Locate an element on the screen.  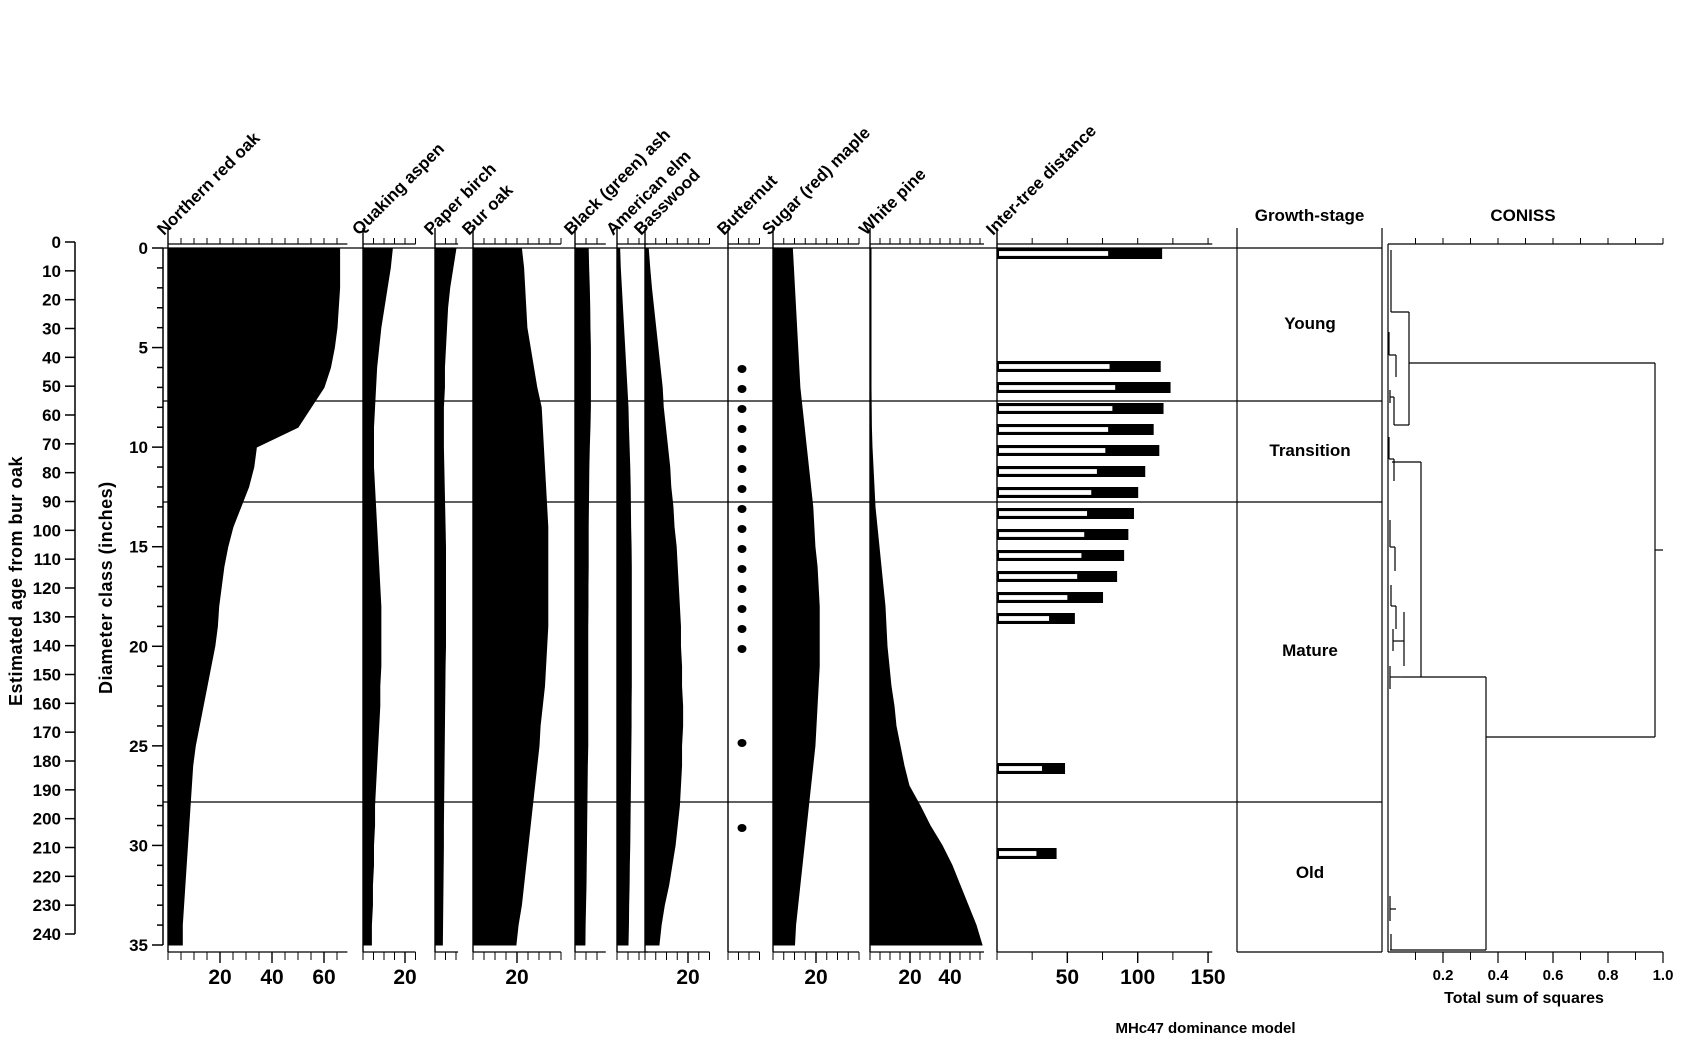
age-axis-tick-label: 200 is located at coordinates (47, 819).